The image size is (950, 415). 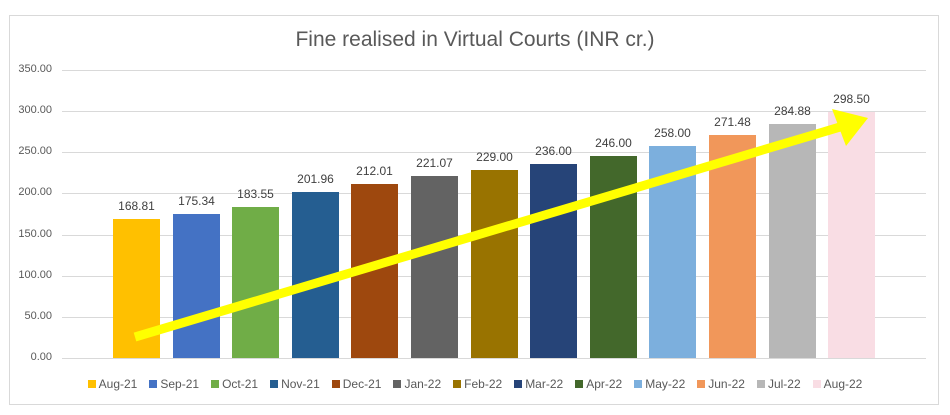 I want to click on legend-item: Nov-21, so click(x=295, y=384).